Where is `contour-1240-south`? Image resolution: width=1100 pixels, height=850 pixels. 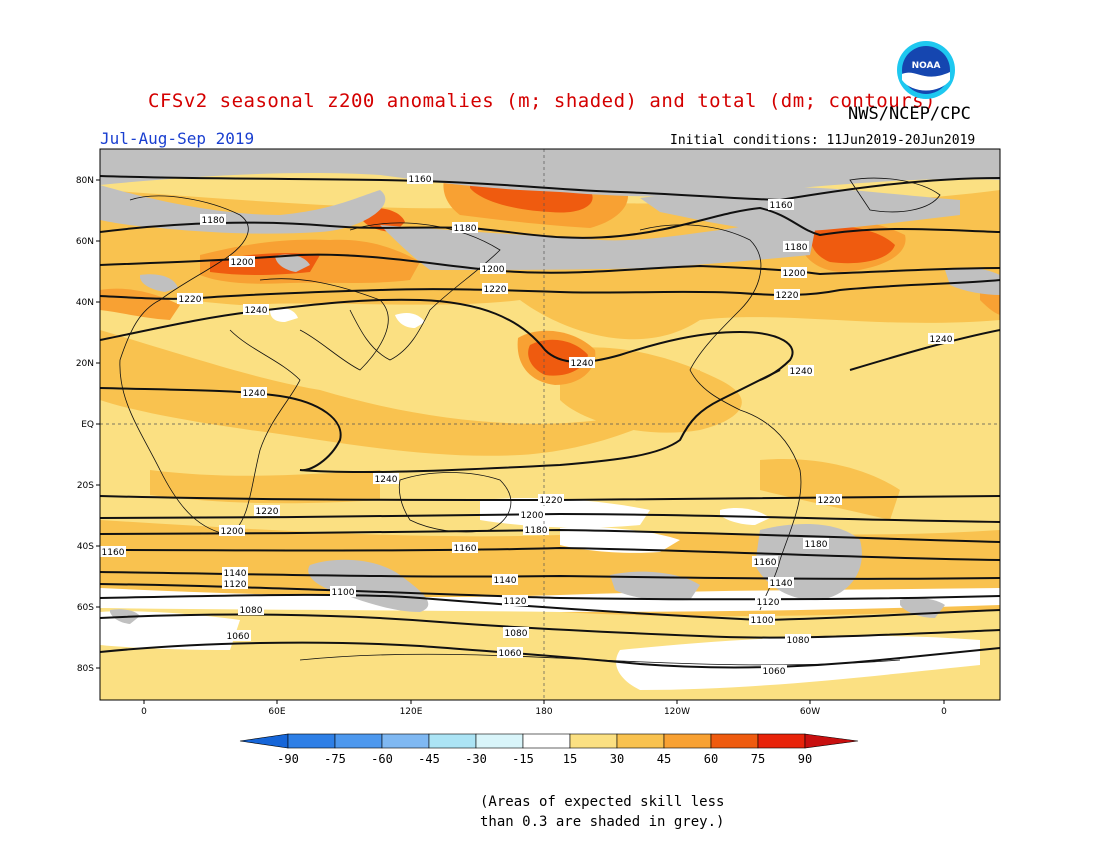 contour-1240-south is located at coordinates (440, 421).